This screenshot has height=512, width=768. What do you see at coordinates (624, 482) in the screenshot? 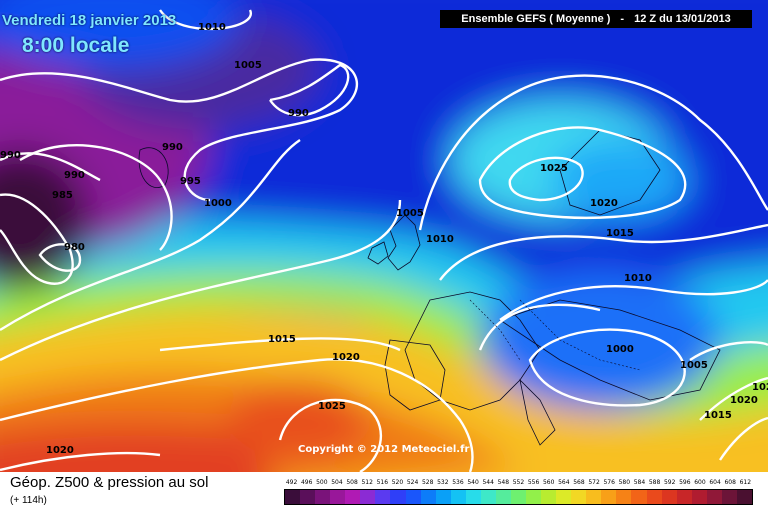
I see `legend-tick-label: 580` at bounding box center [624, 482].